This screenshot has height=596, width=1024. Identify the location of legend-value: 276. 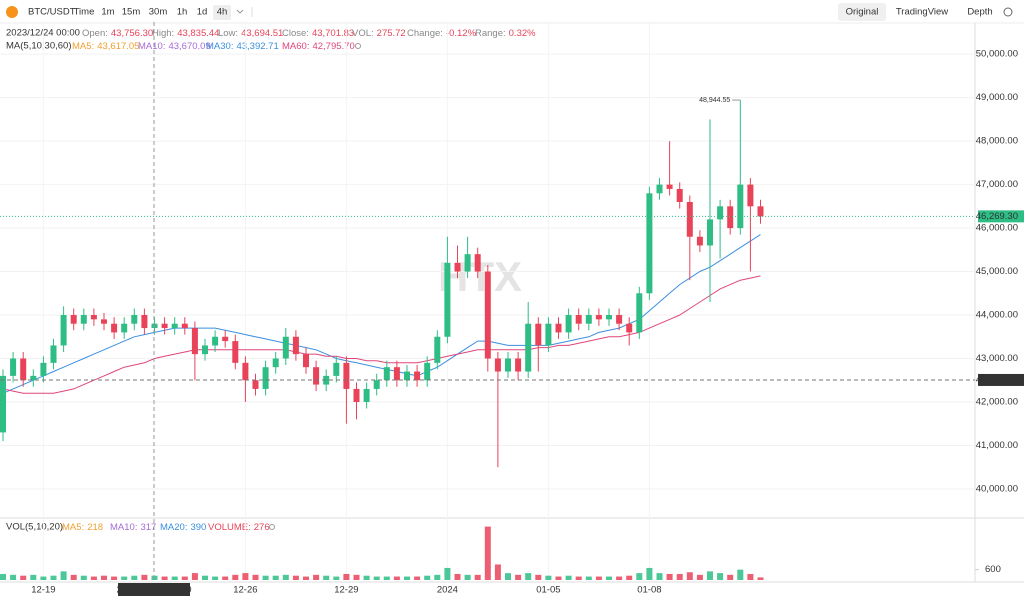
(262, 527).